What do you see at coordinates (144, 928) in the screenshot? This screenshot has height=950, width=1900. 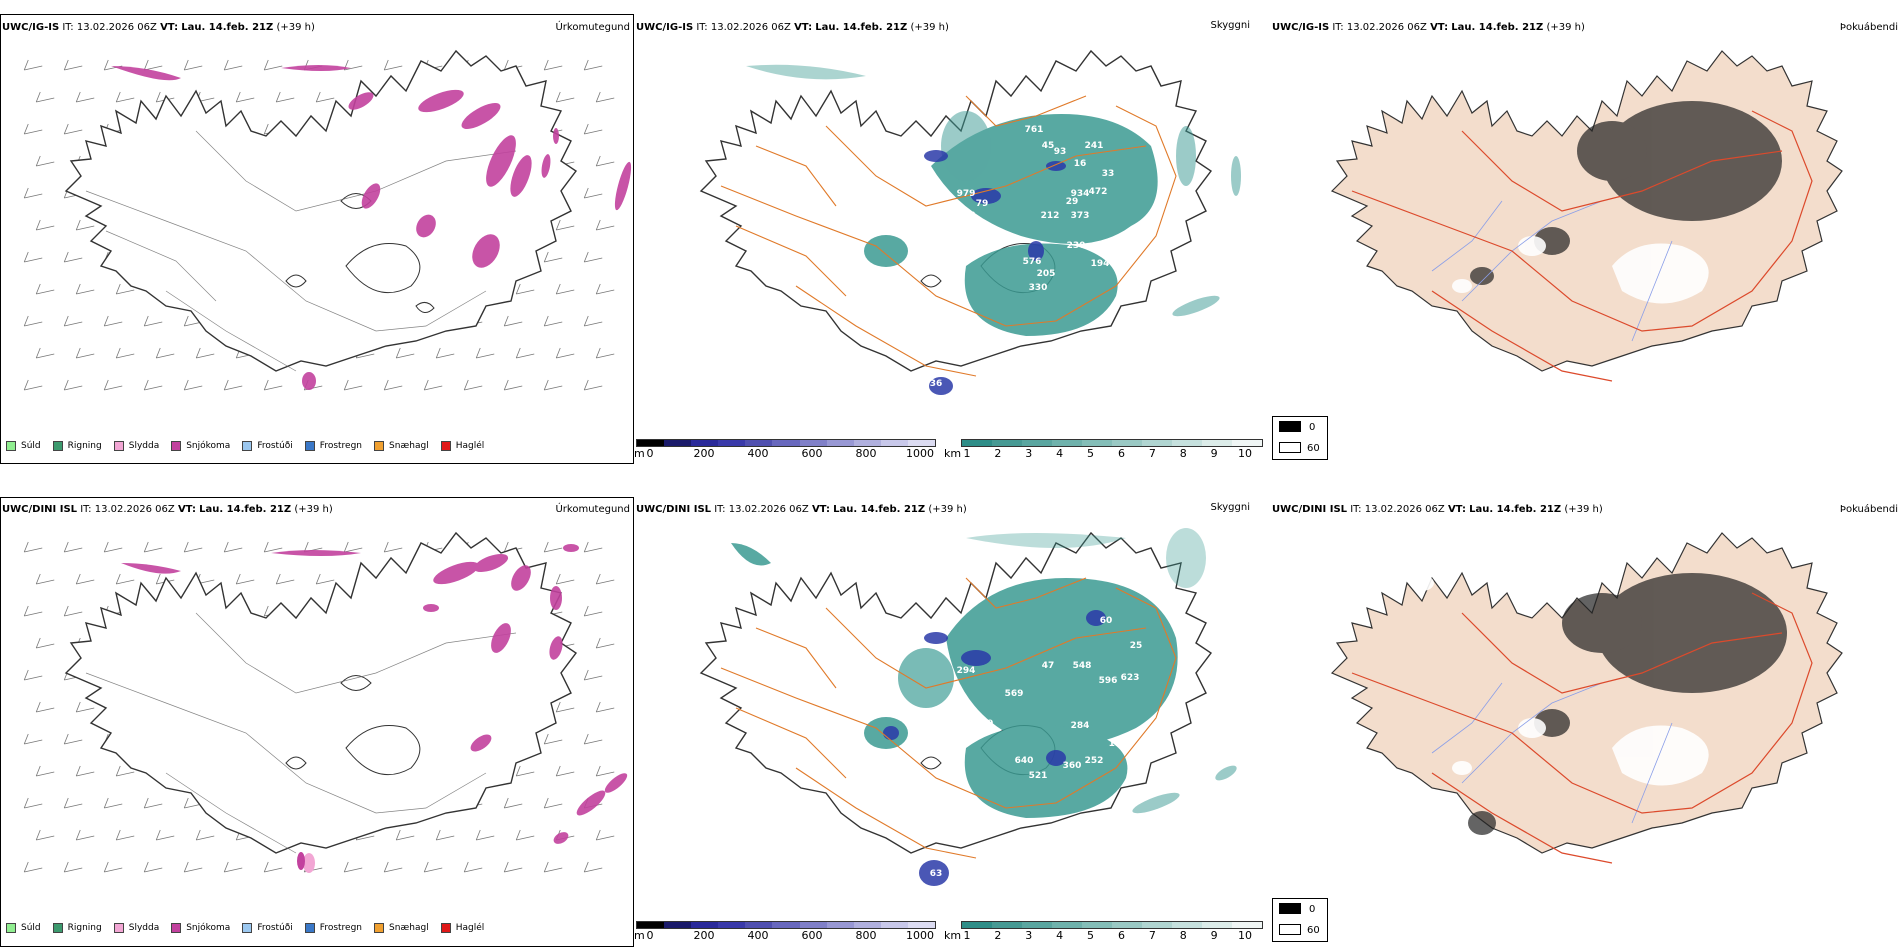 I see `legend-label: Slydda` at bounding box center [144, 928].